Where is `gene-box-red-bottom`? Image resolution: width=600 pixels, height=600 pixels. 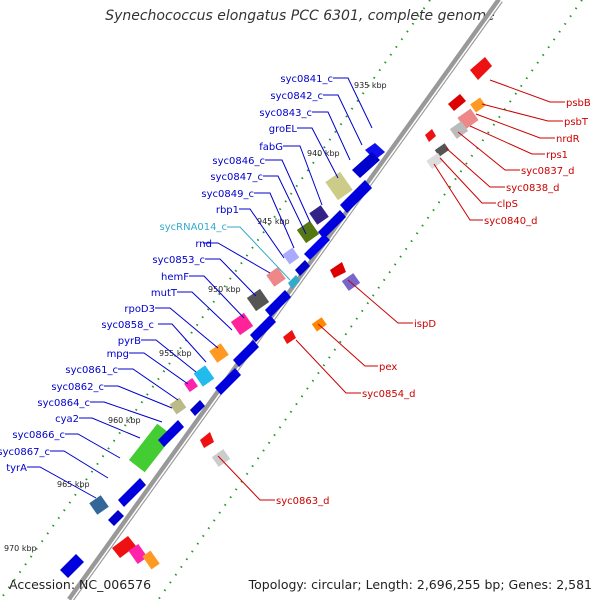
gene-box-red-bottom is located at coordinates (138, 554).